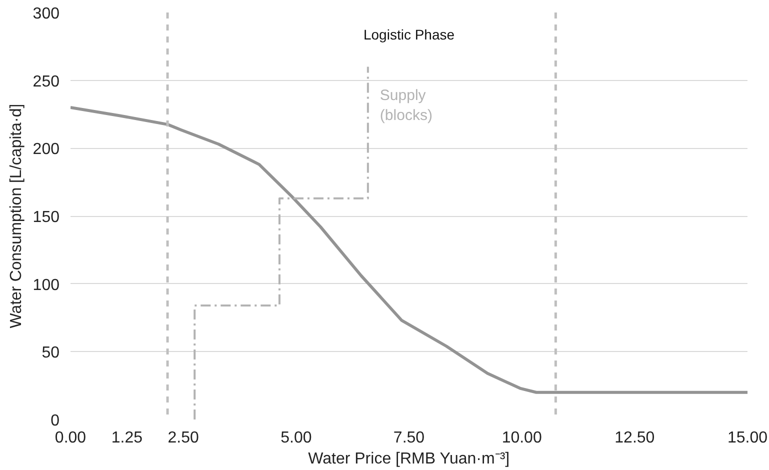 This screenshot has width=769, height=470. Describe the element at coordinates (409, 459) in the screenshot. I see `x-axis-title: Water Price [RMB Yuan·m⁻³]` at that location.